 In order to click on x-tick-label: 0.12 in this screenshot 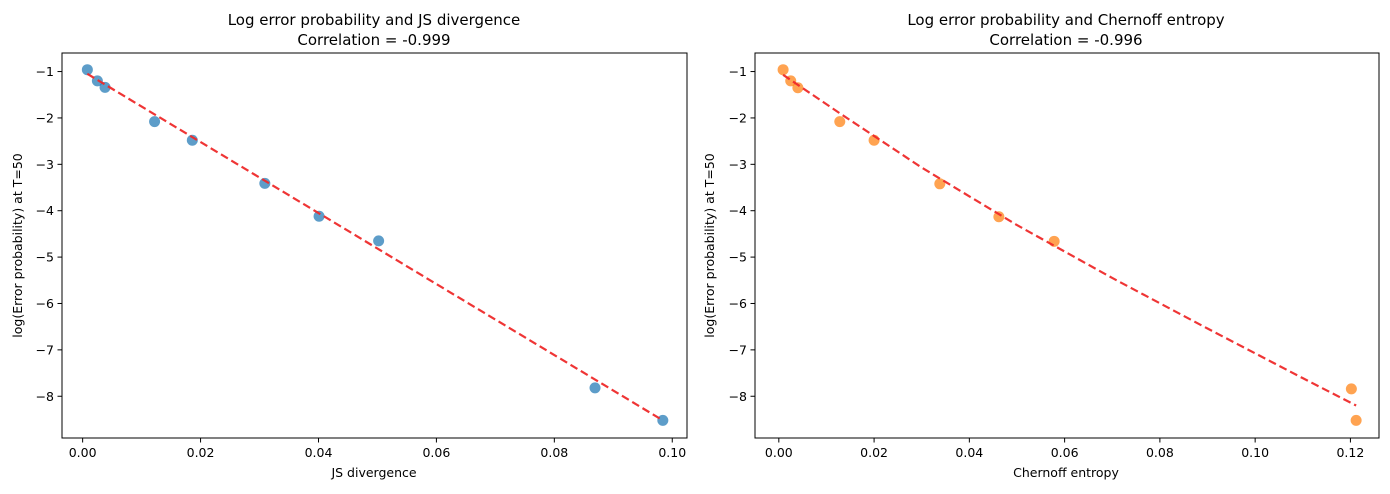, I will do `click(1350, 452)`.